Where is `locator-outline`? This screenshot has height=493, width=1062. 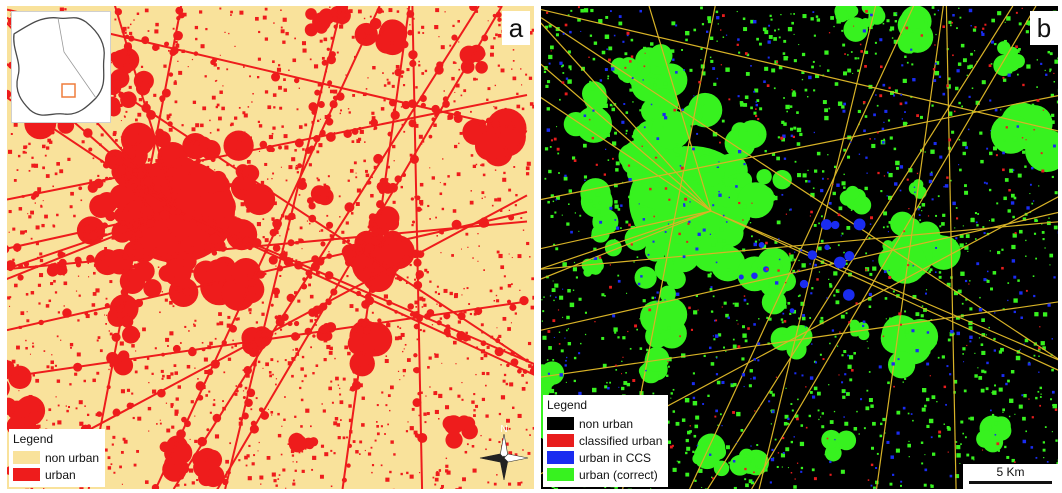
locator-outline is located at coordinates (59, 66).